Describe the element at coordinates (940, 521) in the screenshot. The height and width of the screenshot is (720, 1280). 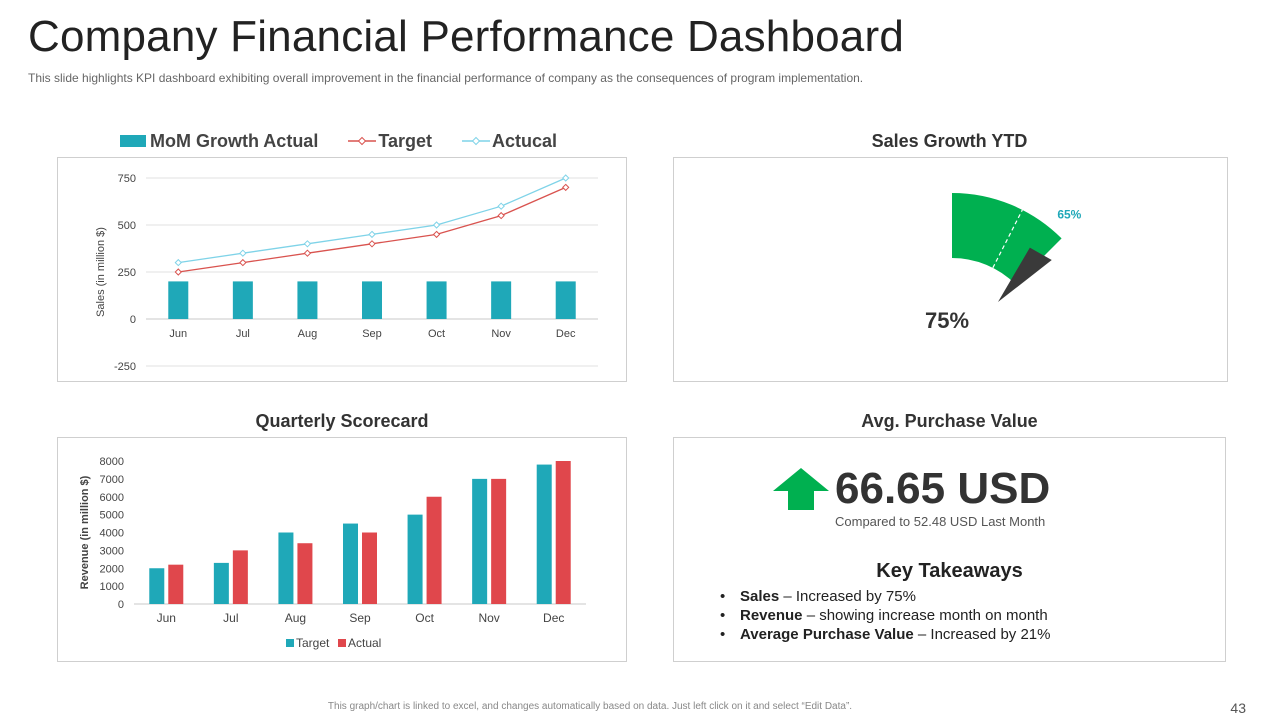
I see `avg-purchase-comparison: Compared to 52.48 USD Last Month` at that location.